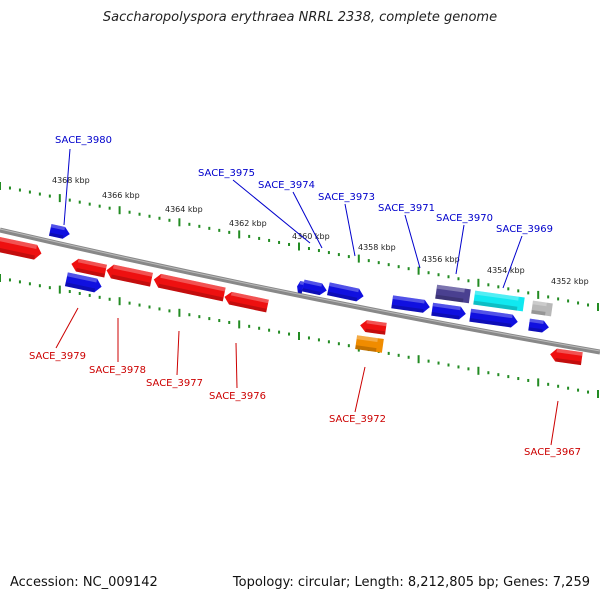 The width and height of the screenshot is (600, 600). What do you see at coordinates (524, 229) in the screenshot?
I see `gene-label-forward: SACE_3969` at bounding box center [524, 229].